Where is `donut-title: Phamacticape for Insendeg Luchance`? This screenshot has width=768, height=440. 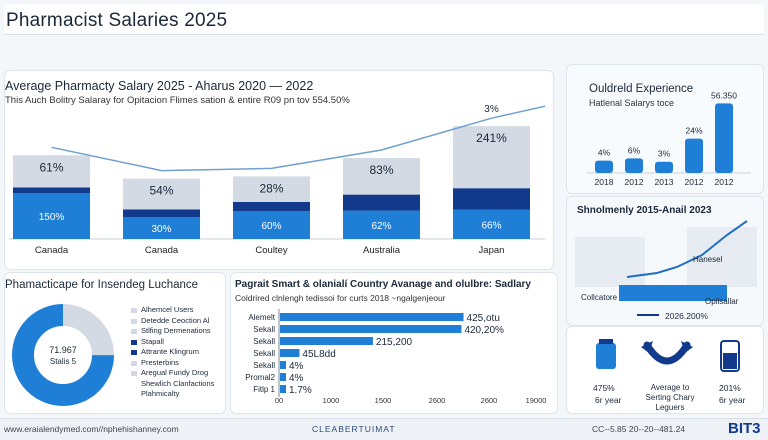
donut-title: Phamacticape for Insendeg Luchance is located at coordinates (102, 285).